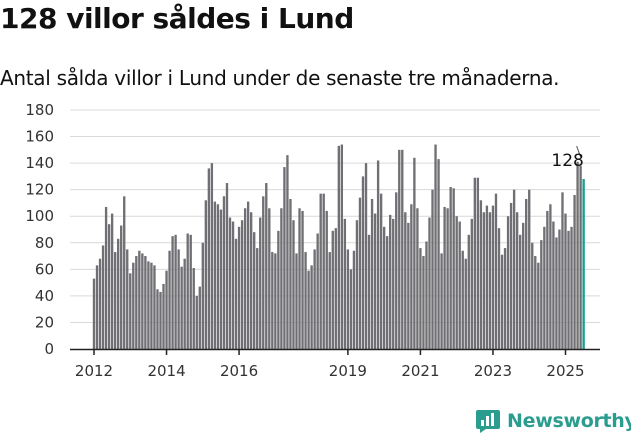 The image size is (631, 439). What do you see at coordinates (579, 151) in the screenshot?
I see `annotation-leader-line` at bounding box center [579, 151].